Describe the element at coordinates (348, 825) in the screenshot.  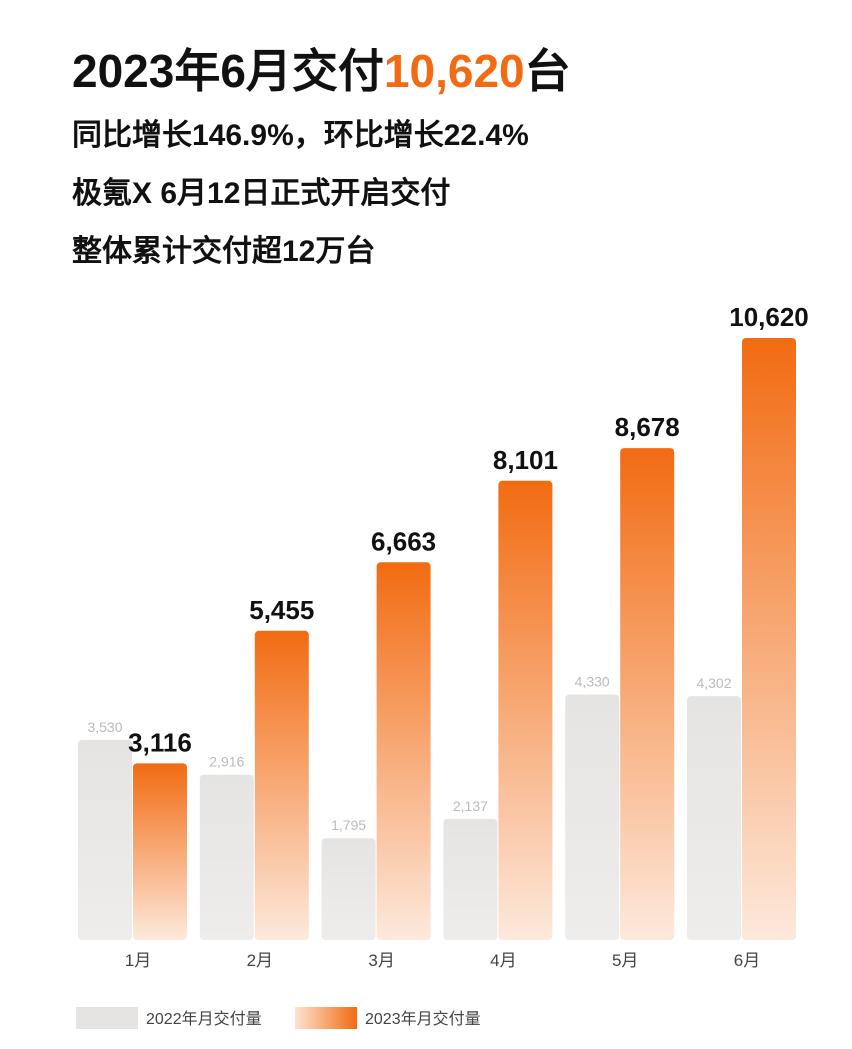
I see `data-label: 1,795` at that location.